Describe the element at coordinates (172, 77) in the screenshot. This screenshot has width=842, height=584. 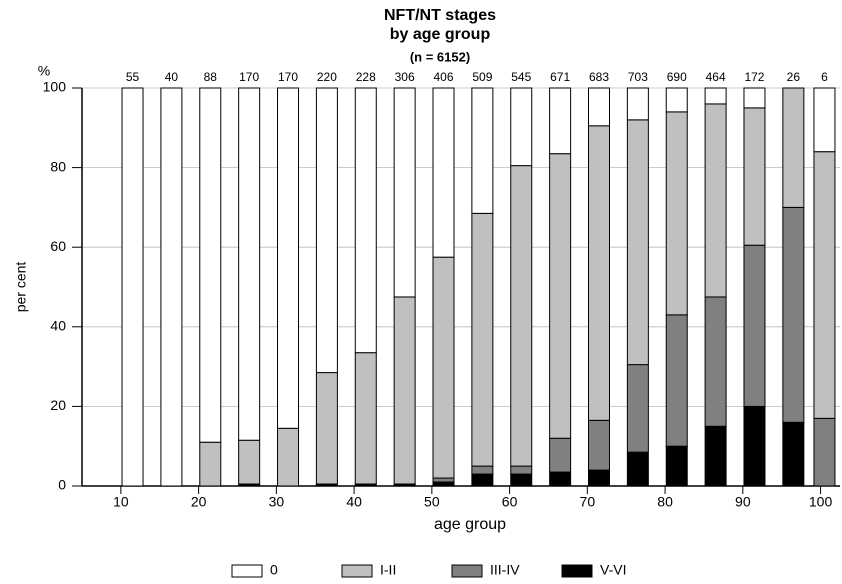
I see `bar-total: 40` at that location.